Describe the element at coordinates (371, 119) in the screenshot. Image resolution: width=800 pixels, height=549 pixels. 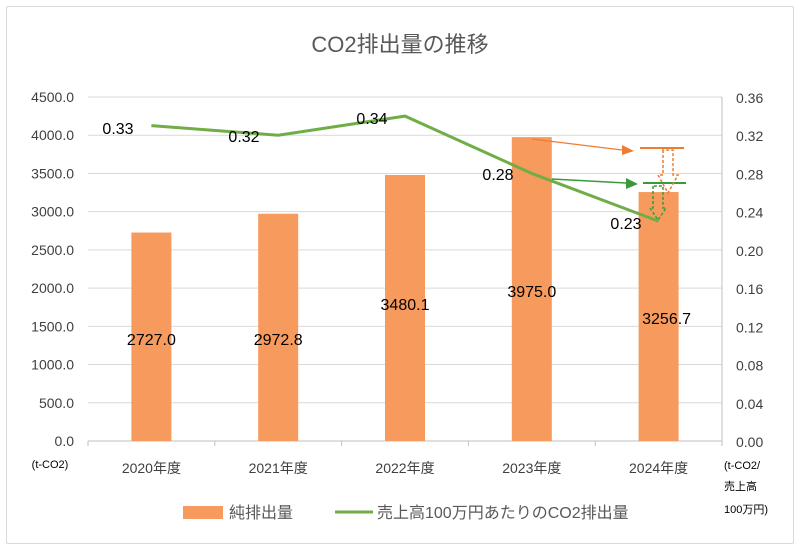
I see `line-data-label: 0.34` at that location.